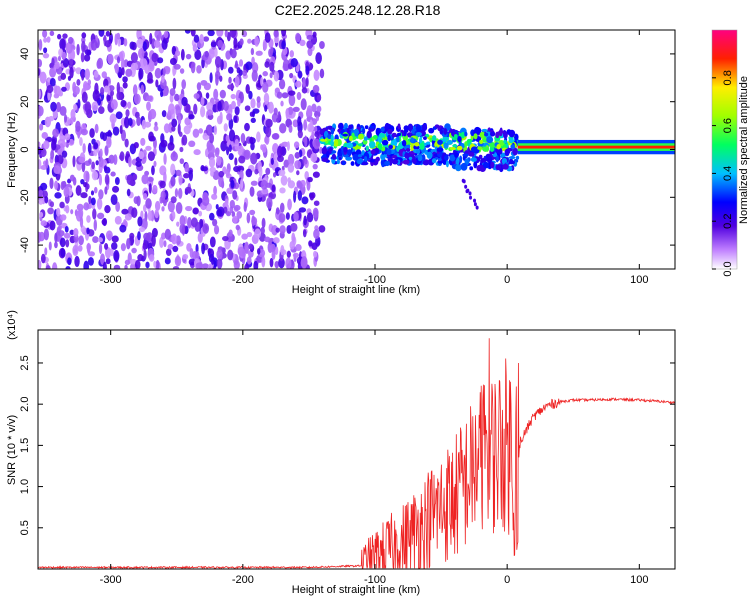 The image size is (750, 600). Describe the element at coordinates (375, 280) in the screenshot. I see `x-tick-label: -100` at that location.